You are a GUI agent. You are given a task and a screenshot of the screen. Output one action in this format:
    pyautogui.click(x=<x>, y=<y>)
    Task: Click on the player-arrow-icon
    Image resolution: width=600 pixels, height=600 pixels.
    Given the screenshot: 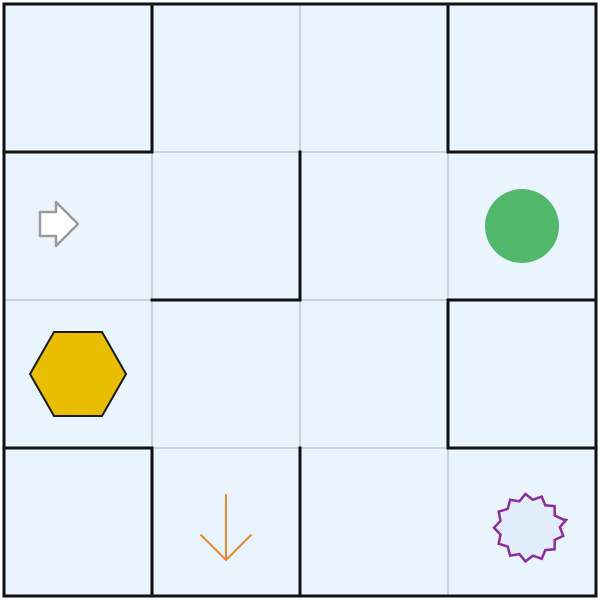 What is the action you would take?
    pyautogui.click(x=59, y=224)
    